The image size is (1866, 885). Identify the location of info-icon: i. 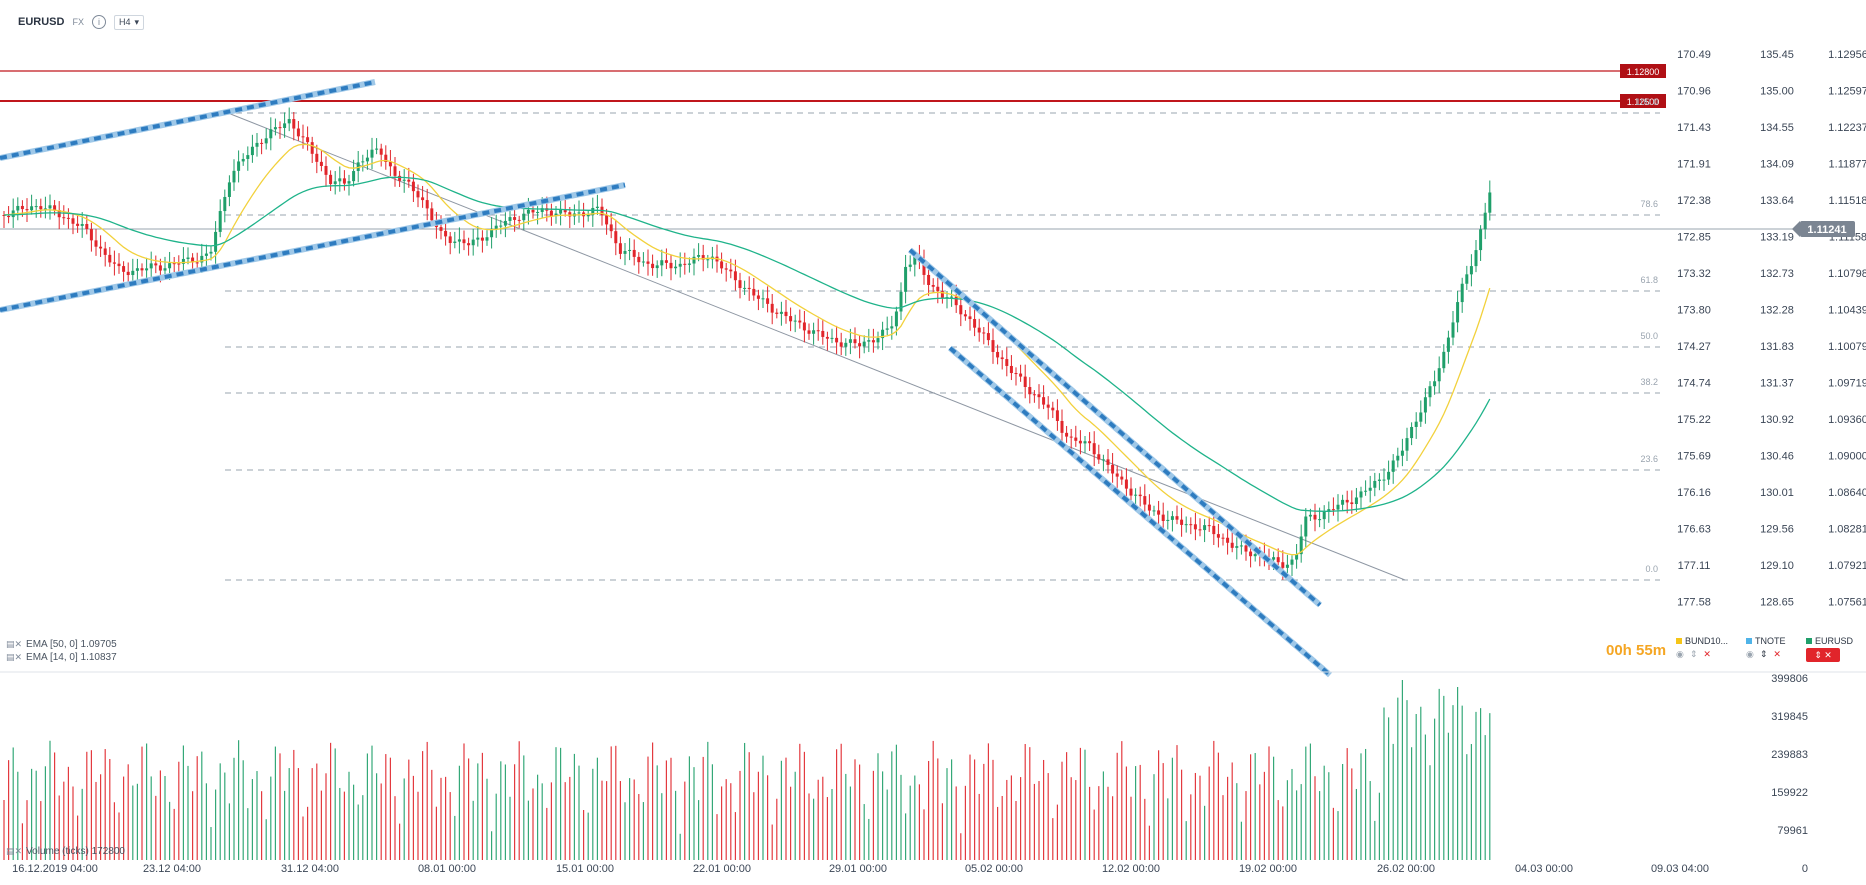
(98, 22).